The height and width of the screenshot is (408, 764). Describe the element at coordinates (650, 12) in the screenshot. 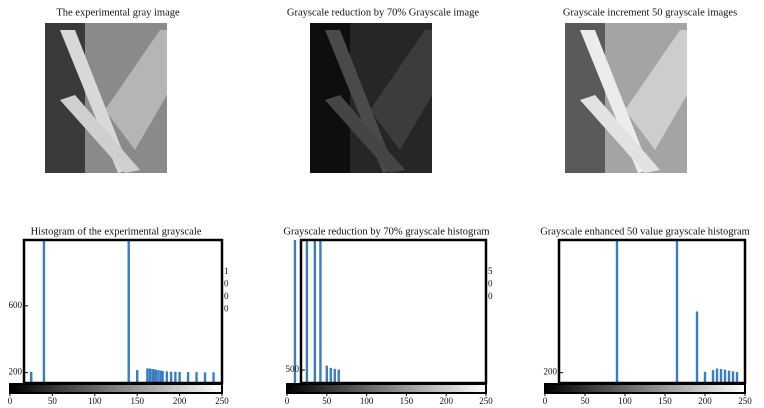

I see `image-title: Grayscale increment 50 grayscale images` at that location.